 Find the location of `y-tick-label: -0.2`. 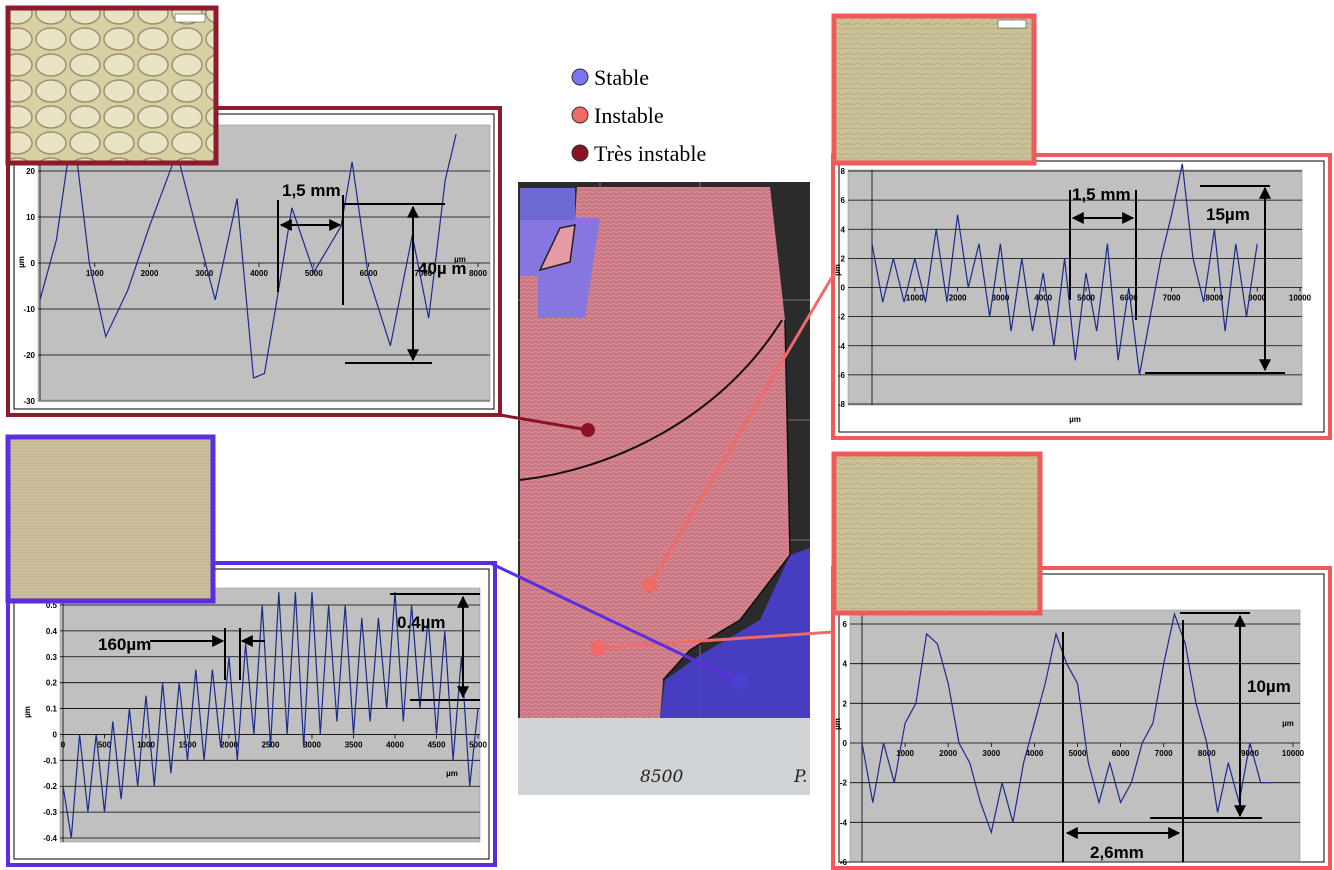

y-tick-label: -0.2 is located at coordinates (50, 786).